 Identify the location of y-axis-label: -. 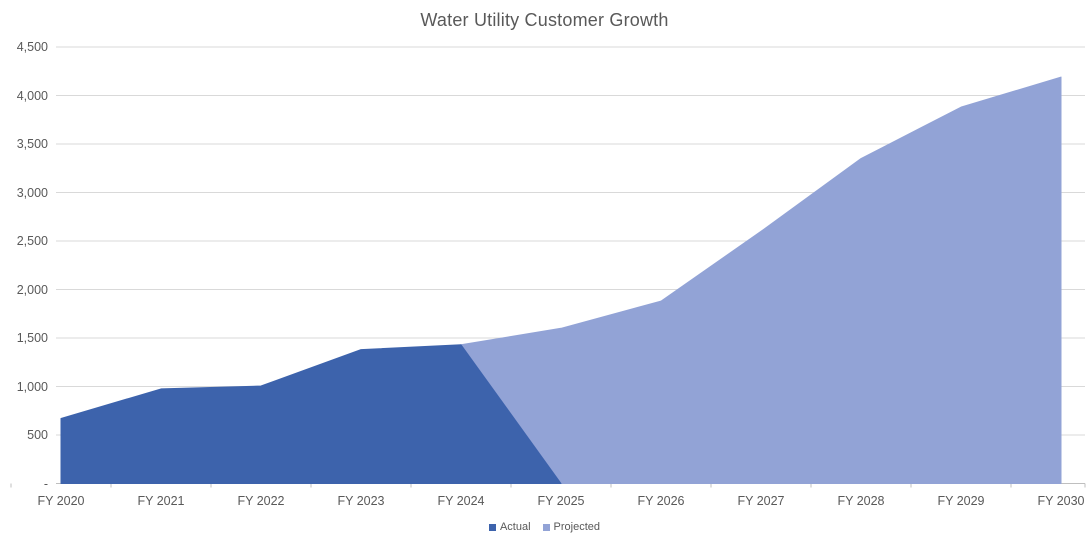
(45, 483).